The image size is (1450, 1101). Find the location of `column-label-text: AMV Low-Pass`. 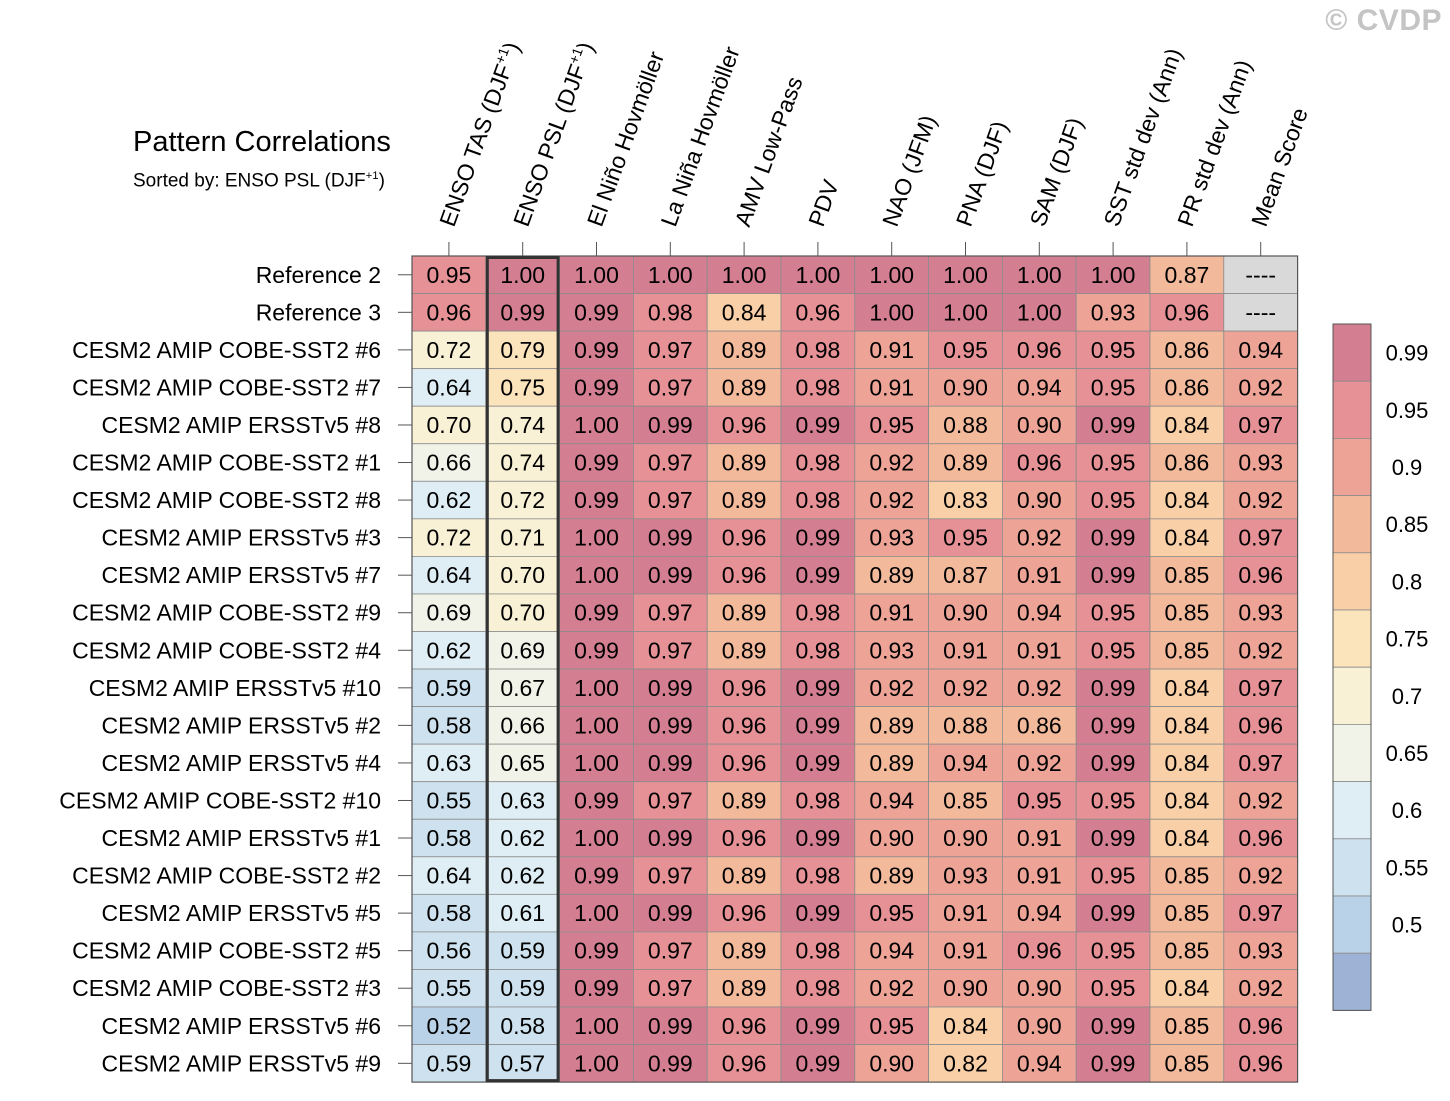

column-label-text: AMV Low-Pass is located at coordinates (768, 151).